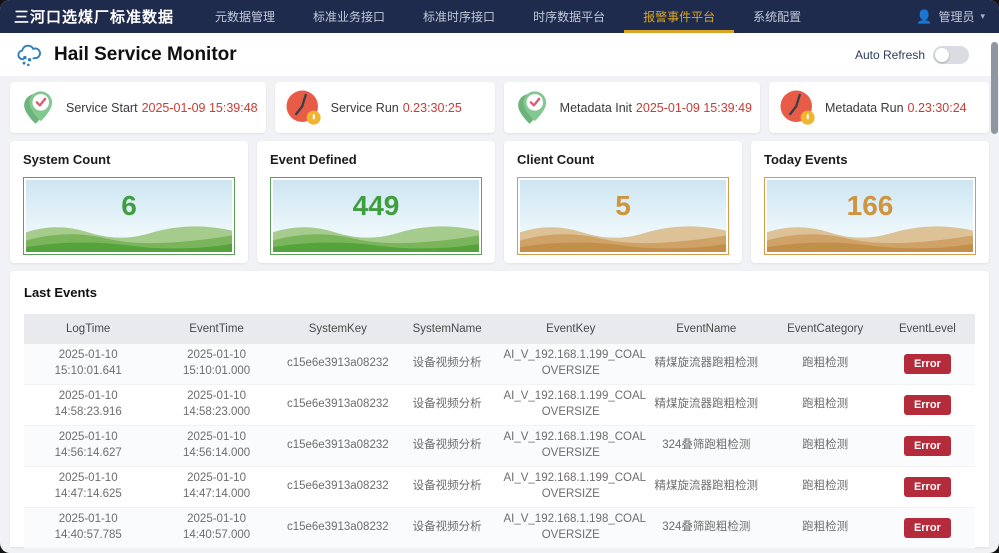 Image resolution: width=999 pixels, height=553 pixels. What do you see at coordinates (88, 329) in the screenshot?
I see `col-header-logtime: LogTime` at bounding box center [88, 329].